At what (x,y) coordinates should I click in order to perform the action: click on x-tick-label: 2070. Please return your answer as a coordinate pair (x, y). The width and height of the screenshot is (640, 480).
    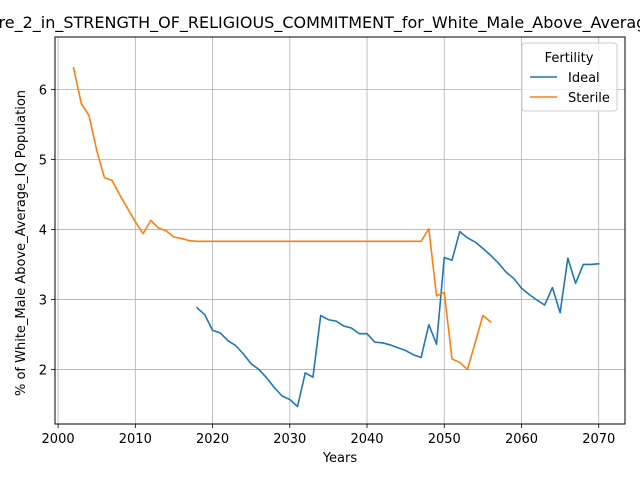
    Looking at the image, I should click on (598, 439).